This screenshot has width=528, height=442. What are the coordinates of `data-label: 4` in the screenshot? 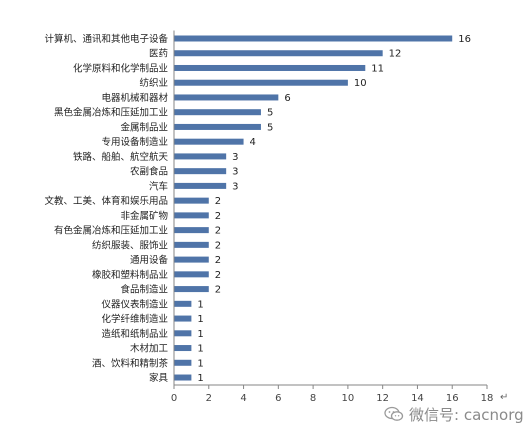 It's located at (253, 142).